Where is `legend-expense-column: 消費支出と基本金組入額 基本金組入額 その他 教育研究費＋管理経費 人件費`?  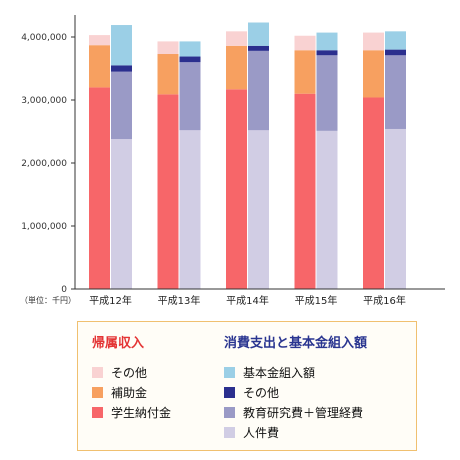
legend-expense-column: 消費支出と基本金組入額 基本金組入額 その他 教育研究費＋管理経費 人件費 is located at coordinates (295, 387).